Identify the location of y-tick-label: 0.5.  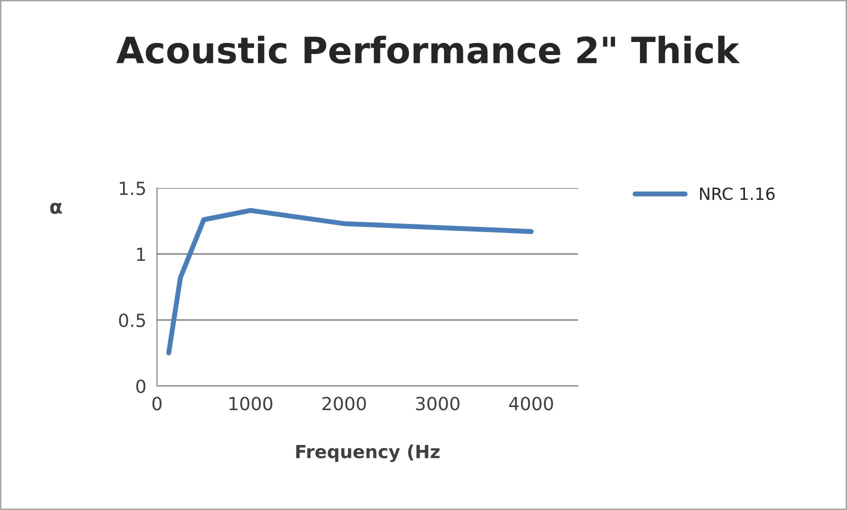
(132, 320).